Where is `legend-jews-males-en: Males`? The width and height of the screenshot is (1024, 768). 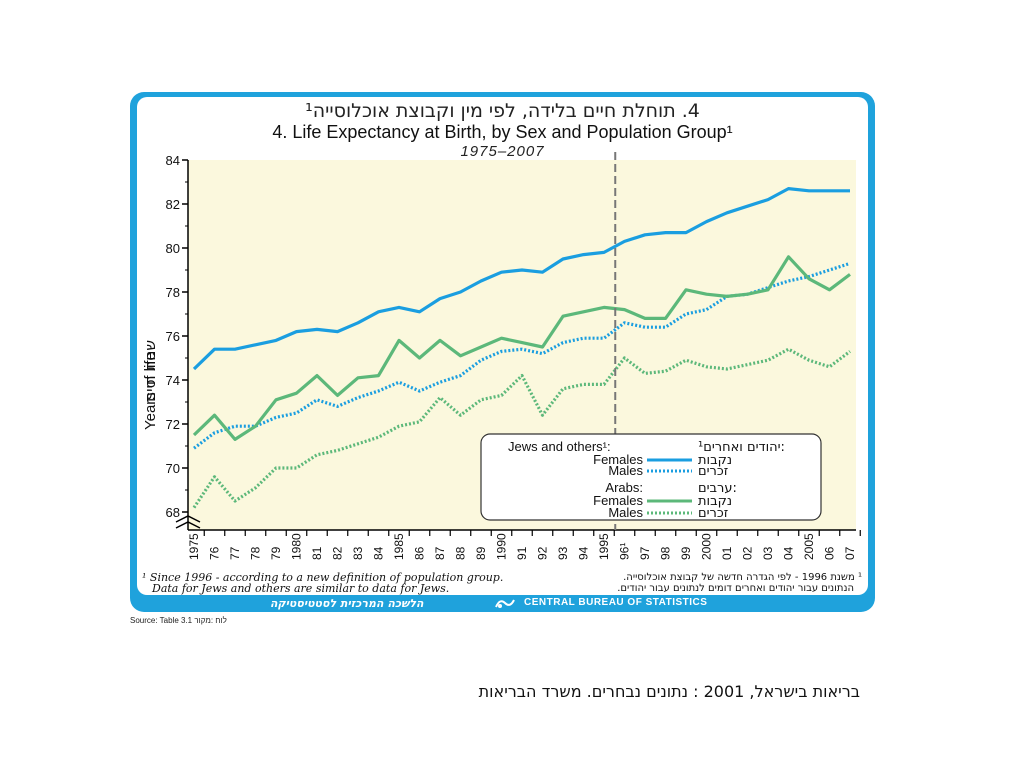 legend-jews-males-en: Males is located at coordinates (625, 470).